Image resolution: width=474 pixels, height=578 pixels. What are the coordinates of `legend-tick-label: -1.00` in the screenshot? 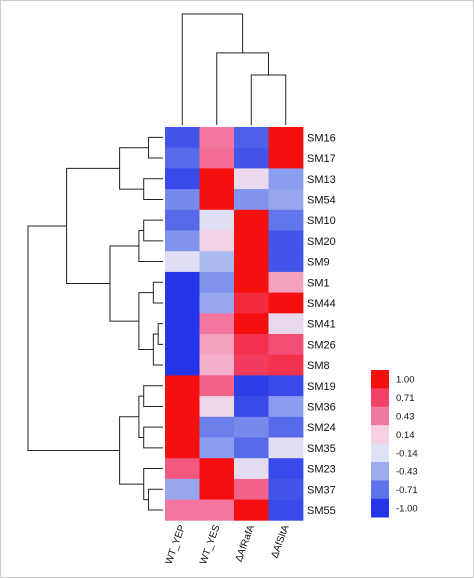 It's located at (407, 509).